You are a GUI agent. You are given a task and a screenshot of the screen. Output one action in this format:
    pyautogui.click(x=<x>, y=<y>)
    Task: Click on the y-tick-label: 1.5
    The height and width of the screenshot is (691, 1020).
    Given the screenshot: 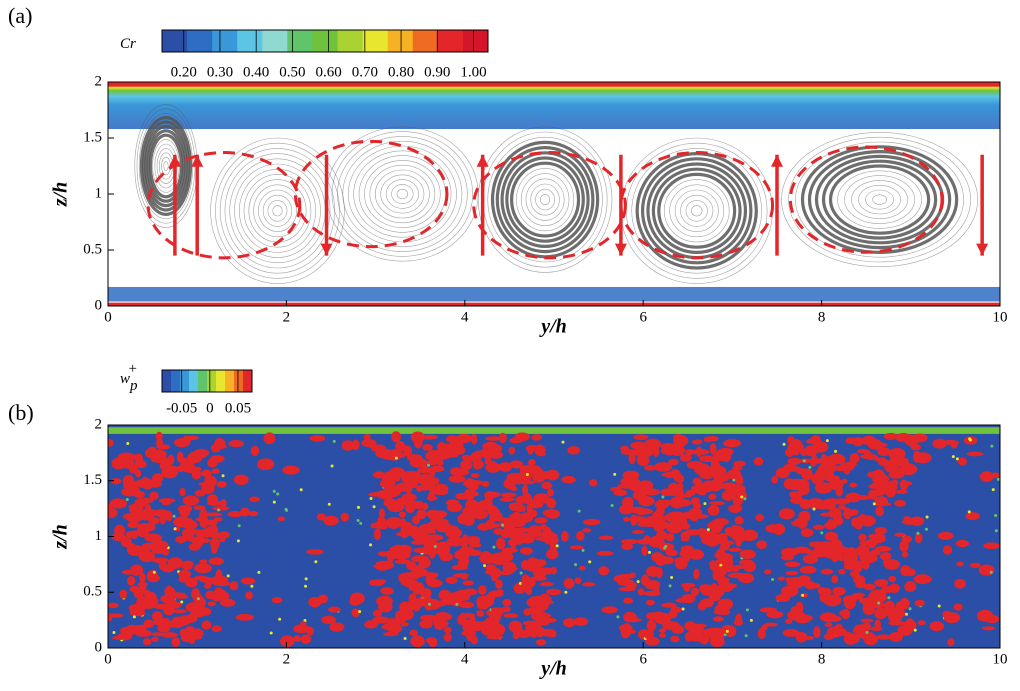 What is the action you would take?
    pyautogui.click(x=92, y=480)
    